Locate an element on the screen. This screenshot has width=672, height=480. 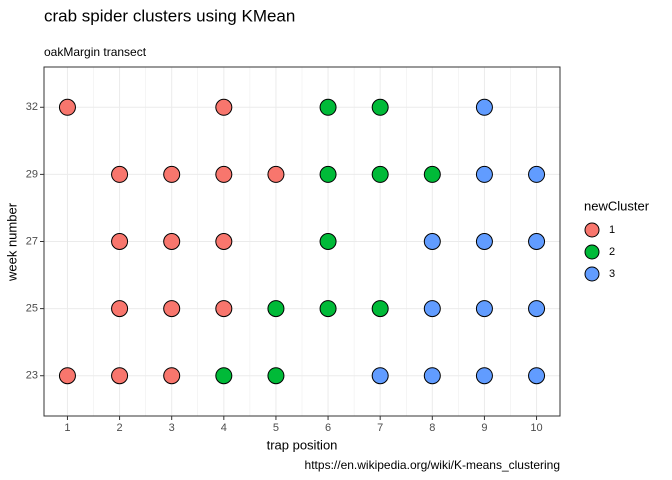
y-tick-label: 23 is located at coordinates (32, 376).